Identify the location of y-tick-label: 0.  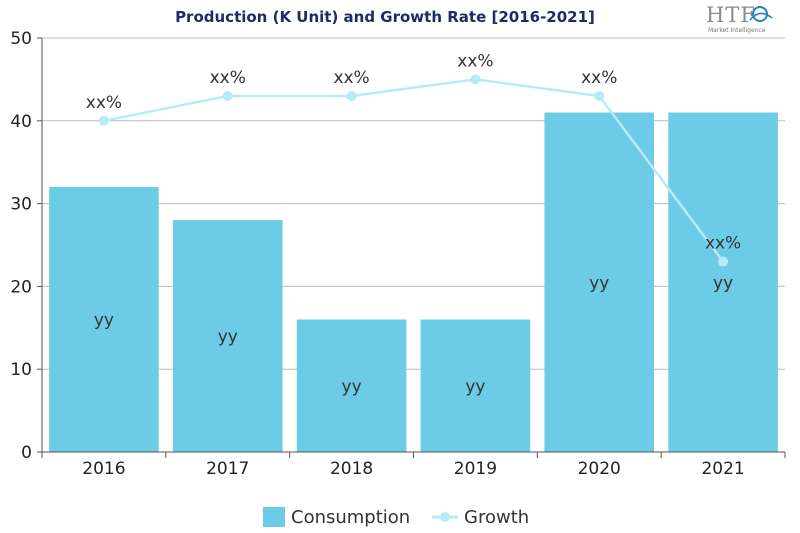
(26, 453).